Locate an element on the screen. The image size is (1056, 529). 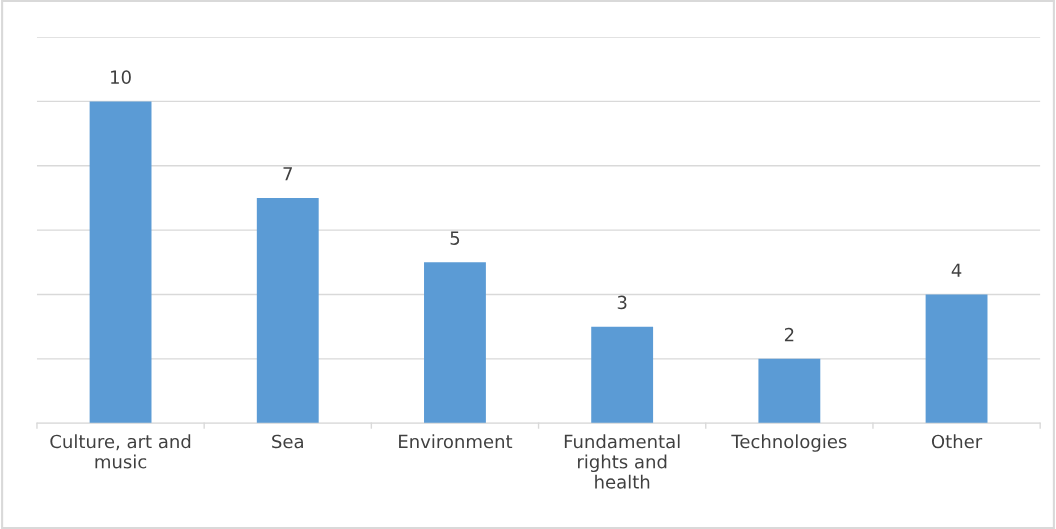
data-label: 4 is located at coordinates (956, 270).